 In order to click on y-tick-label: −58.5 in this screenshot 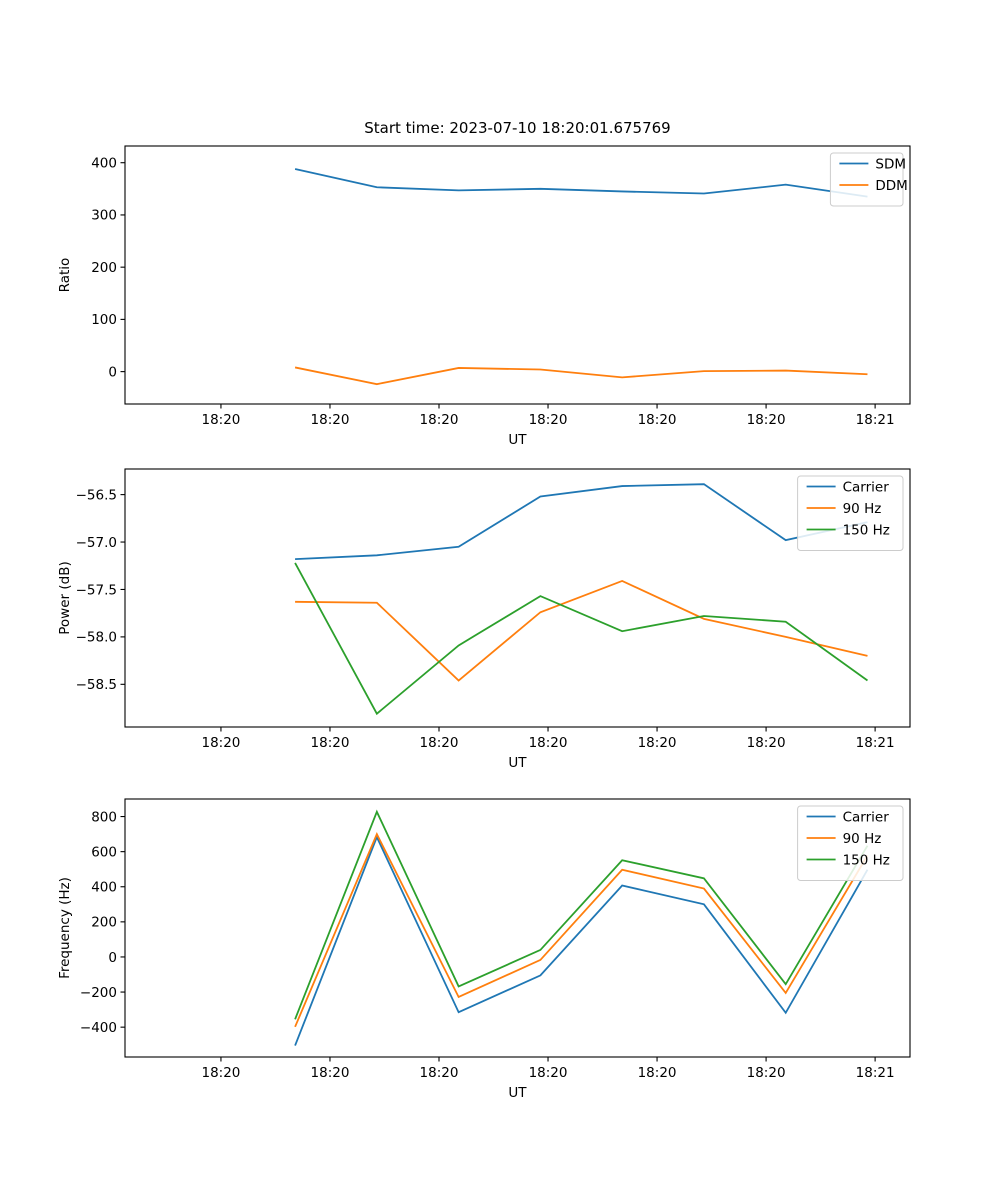, I will do `click(96, 685)`.